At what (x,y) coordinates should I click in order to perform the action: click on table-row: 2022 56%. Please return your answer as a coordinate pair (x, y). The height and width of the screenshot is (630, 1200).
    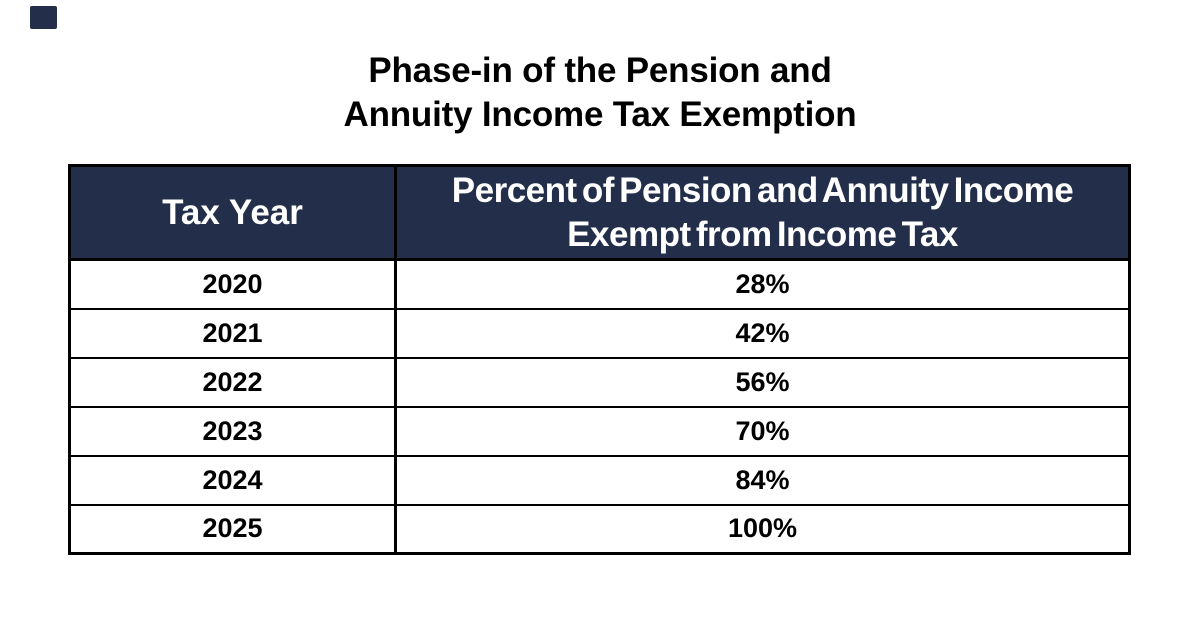
    Looking at the image, I should click on (599, 382).